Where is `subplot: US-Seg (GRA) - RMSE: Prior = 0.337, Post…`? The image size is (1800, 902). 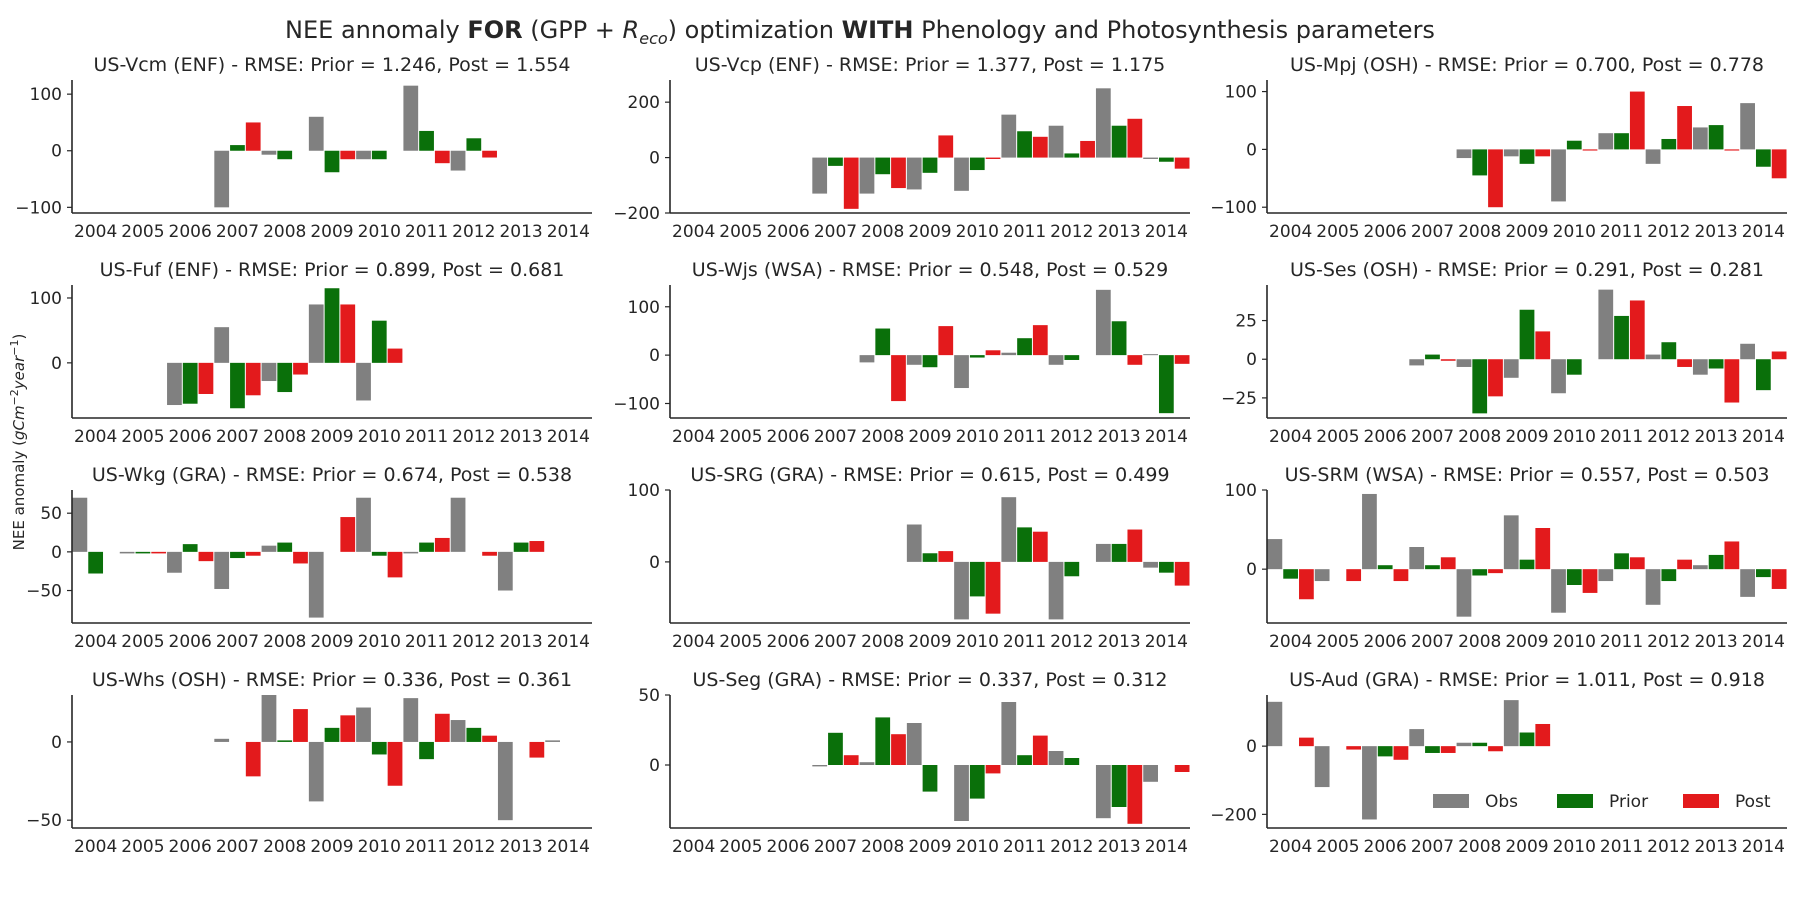 subplot: US-Seg (GRA) - RMSE: Prior = 0.337, Post… is located at coordinates (914, 763).